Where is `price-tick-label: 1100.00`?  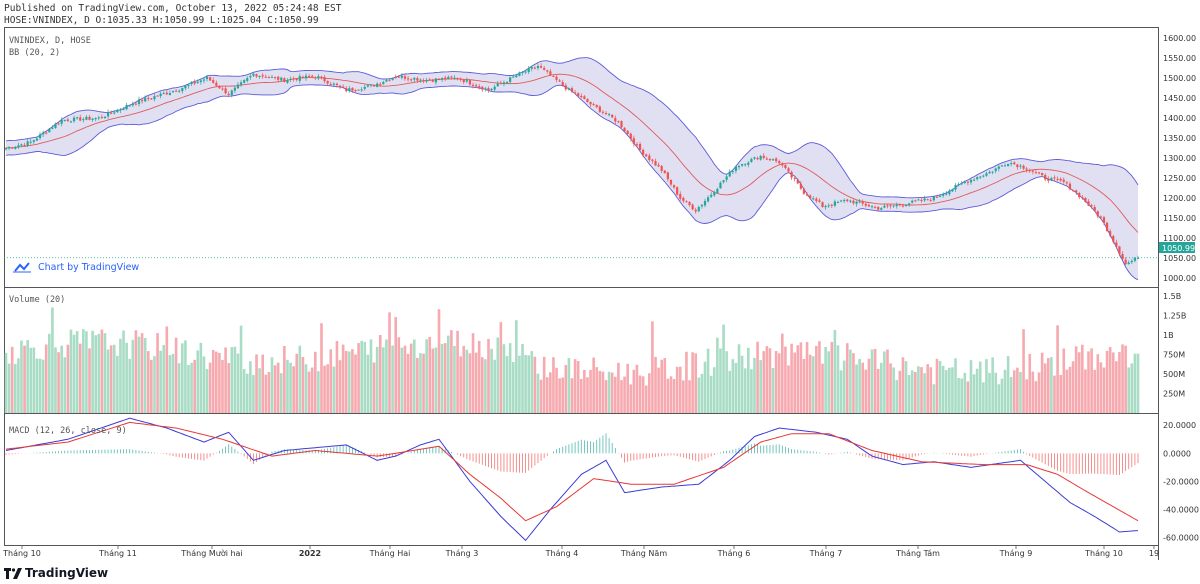
price-tick-label: 1100.00 is located at coordinates (1179, 238).